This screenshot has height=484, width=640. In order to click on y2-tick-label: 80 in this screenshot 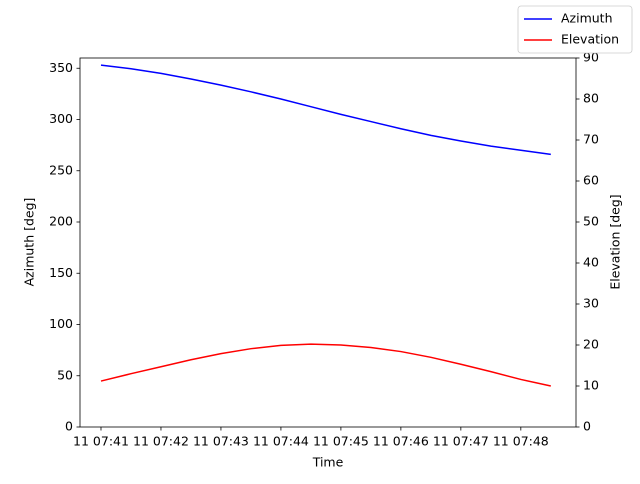, I will do `click(591, 98)`.